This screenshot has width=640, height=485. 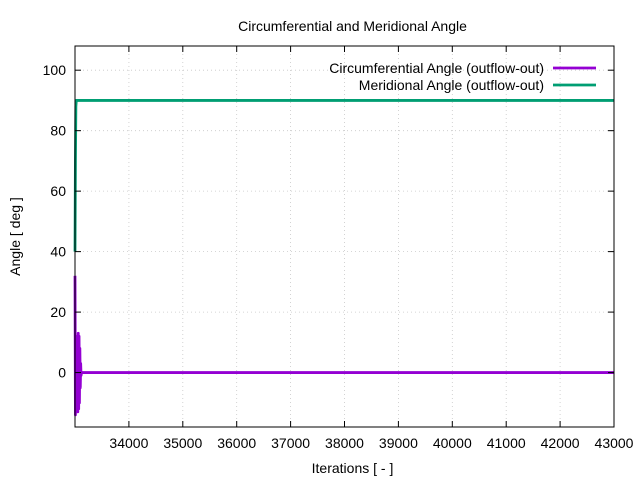 What do you see at coordinates (58, 312) in the screenshot?
I see `y-tick-label: 20` at bounding box center [58, 312].